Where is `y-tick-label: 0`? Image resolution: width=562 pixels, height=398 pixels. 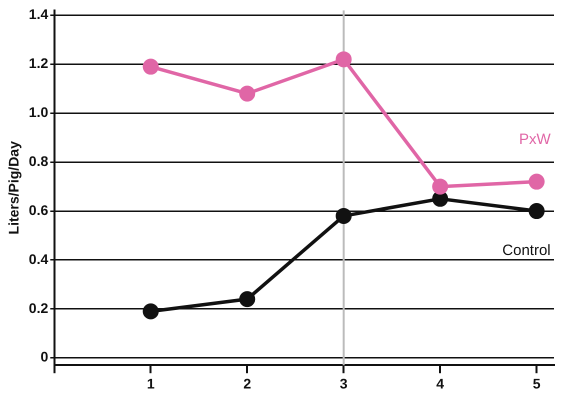
y-tick-label: 0 is located at coordinates (44, 356).